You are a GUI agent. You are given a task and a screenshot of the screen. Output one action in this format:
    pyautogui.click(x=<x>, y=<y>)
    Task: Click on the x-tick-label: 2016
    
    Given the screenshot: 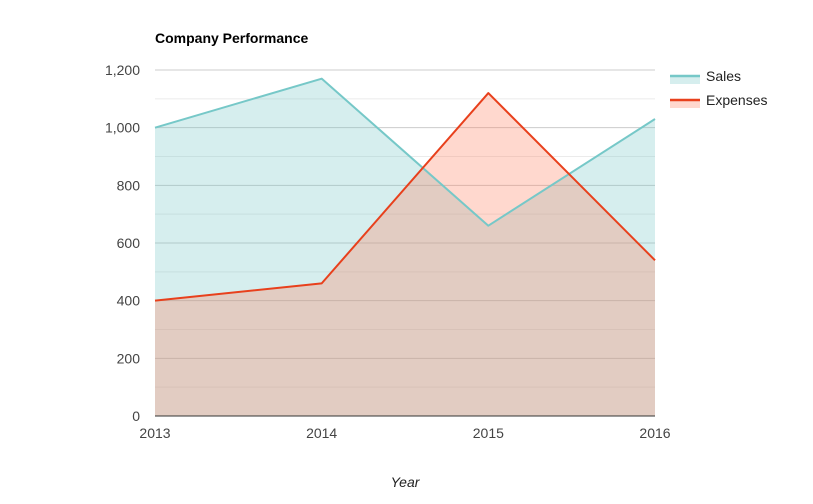 What is the action you would take?
    pyautogui.click(x=654, y=433)
    